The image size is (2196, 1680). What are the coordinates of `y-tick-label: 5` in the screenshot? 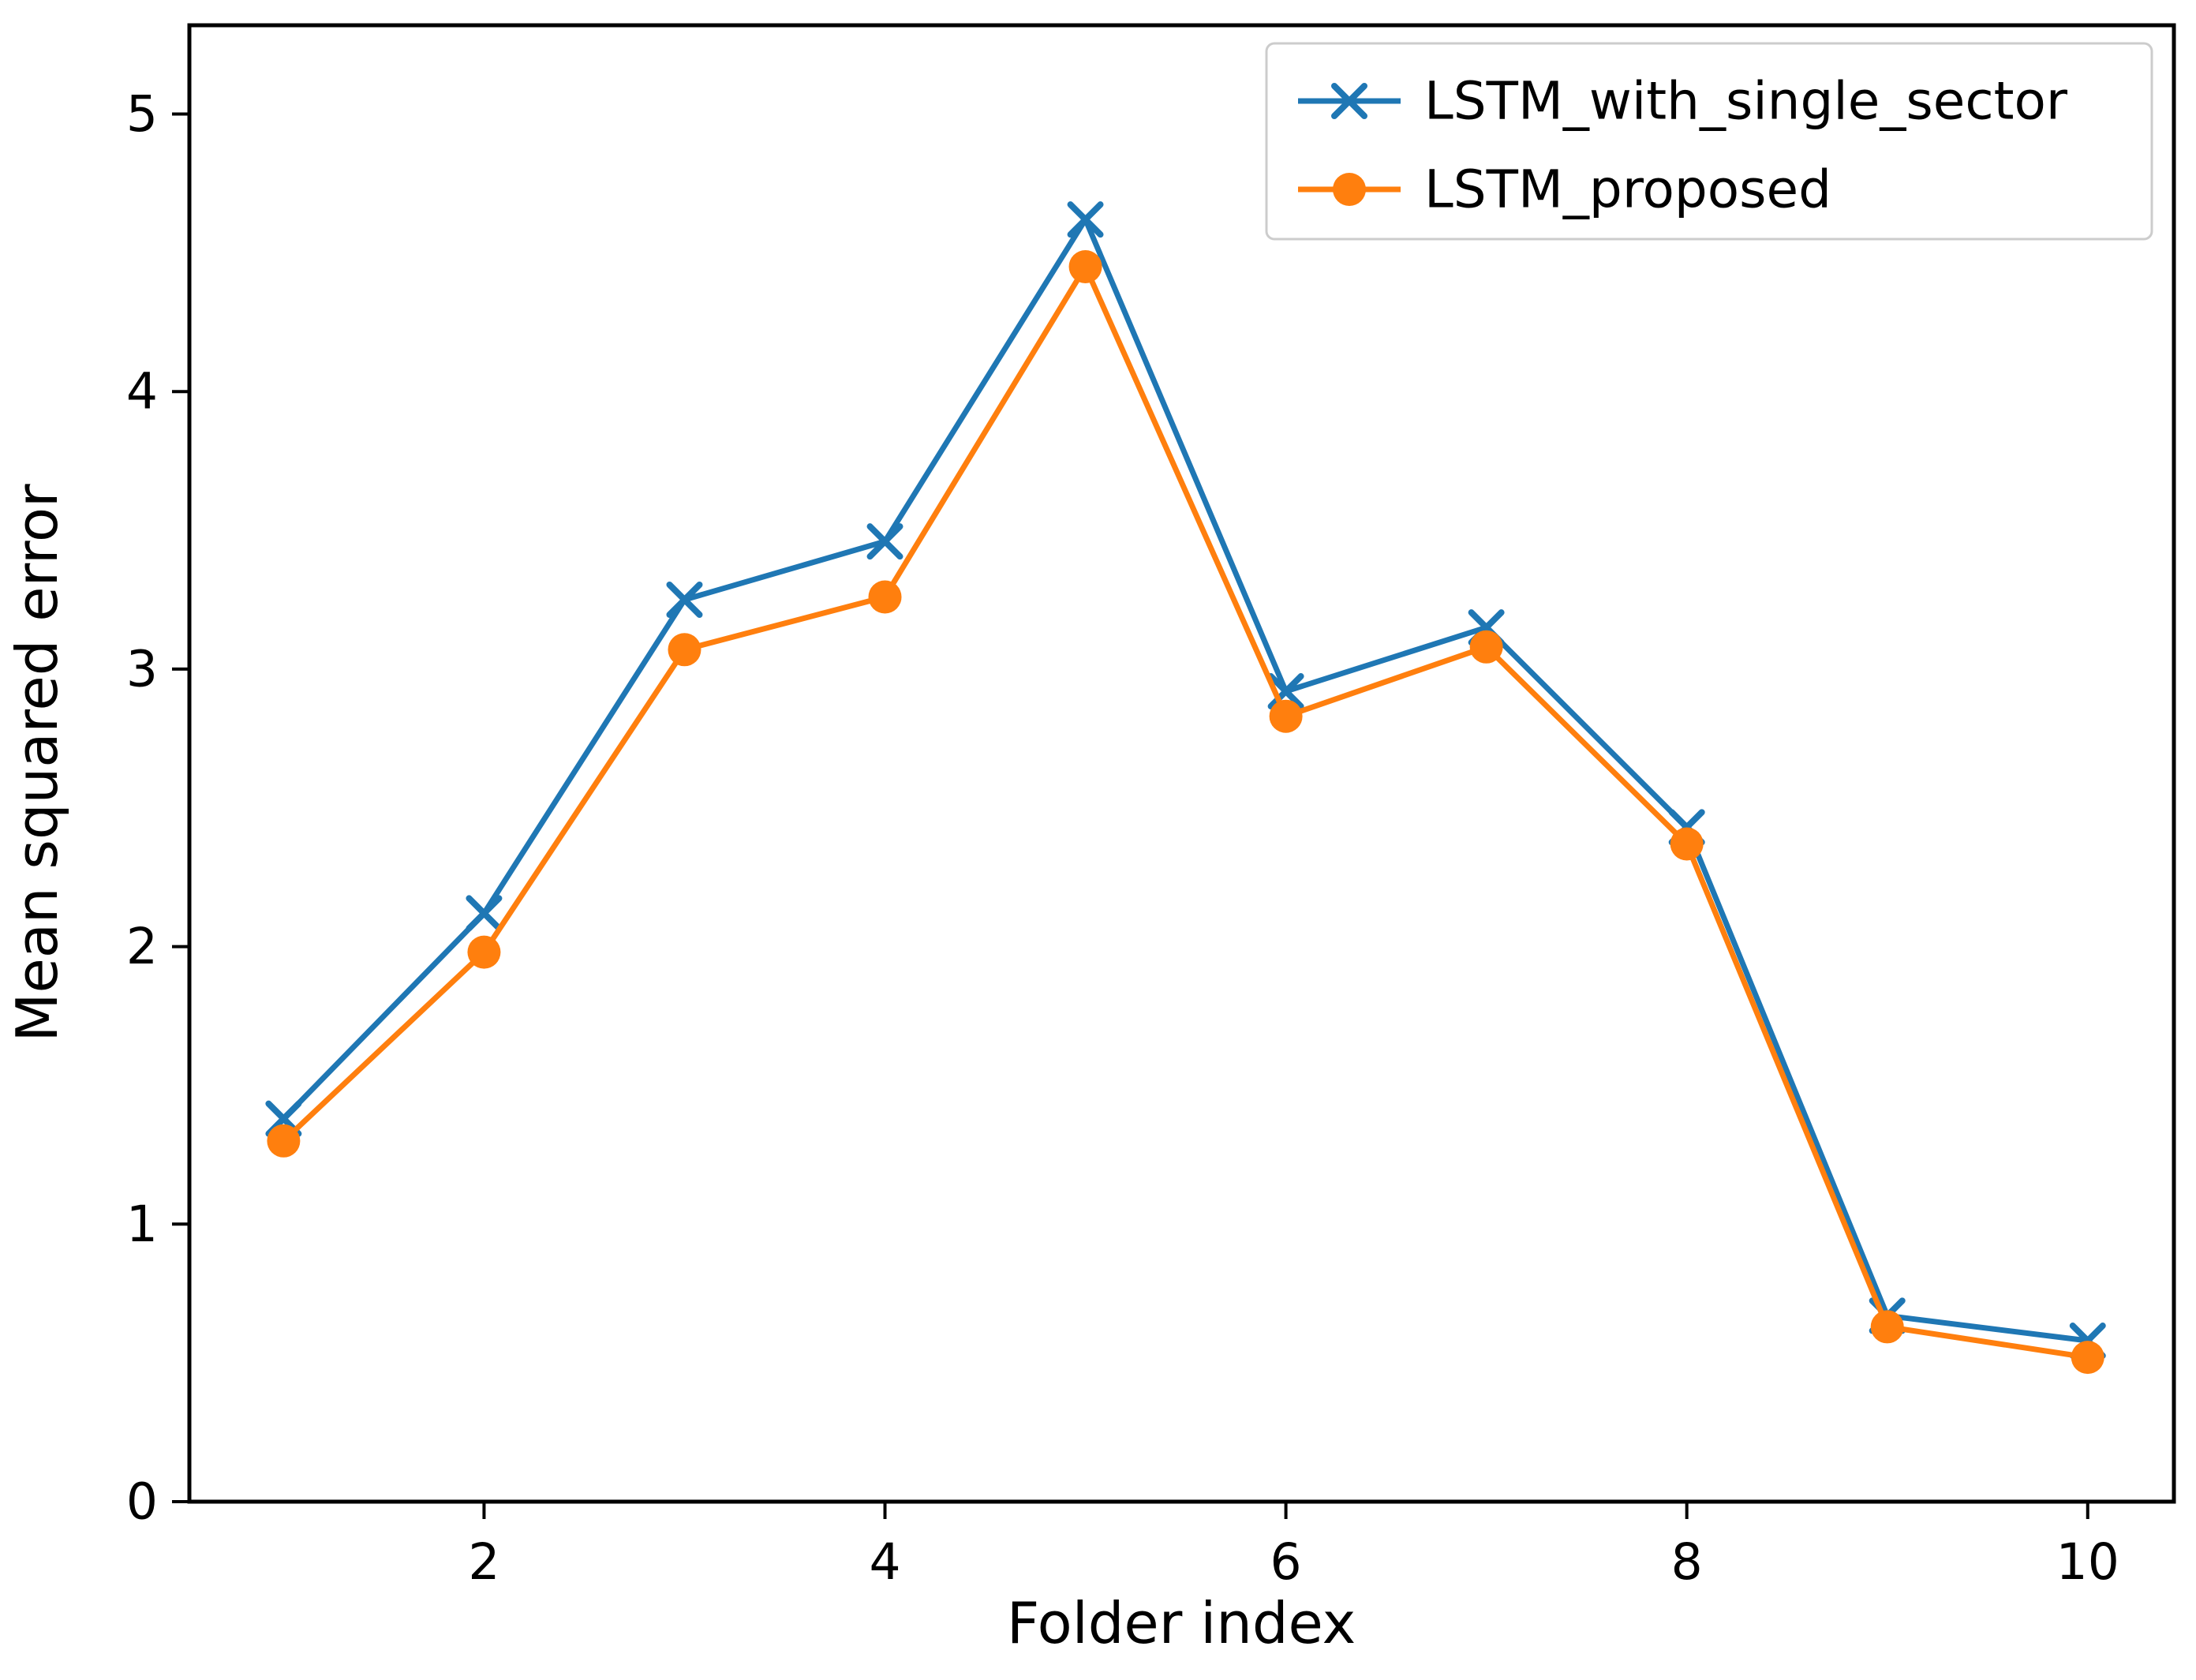 It's located at (142, 114).